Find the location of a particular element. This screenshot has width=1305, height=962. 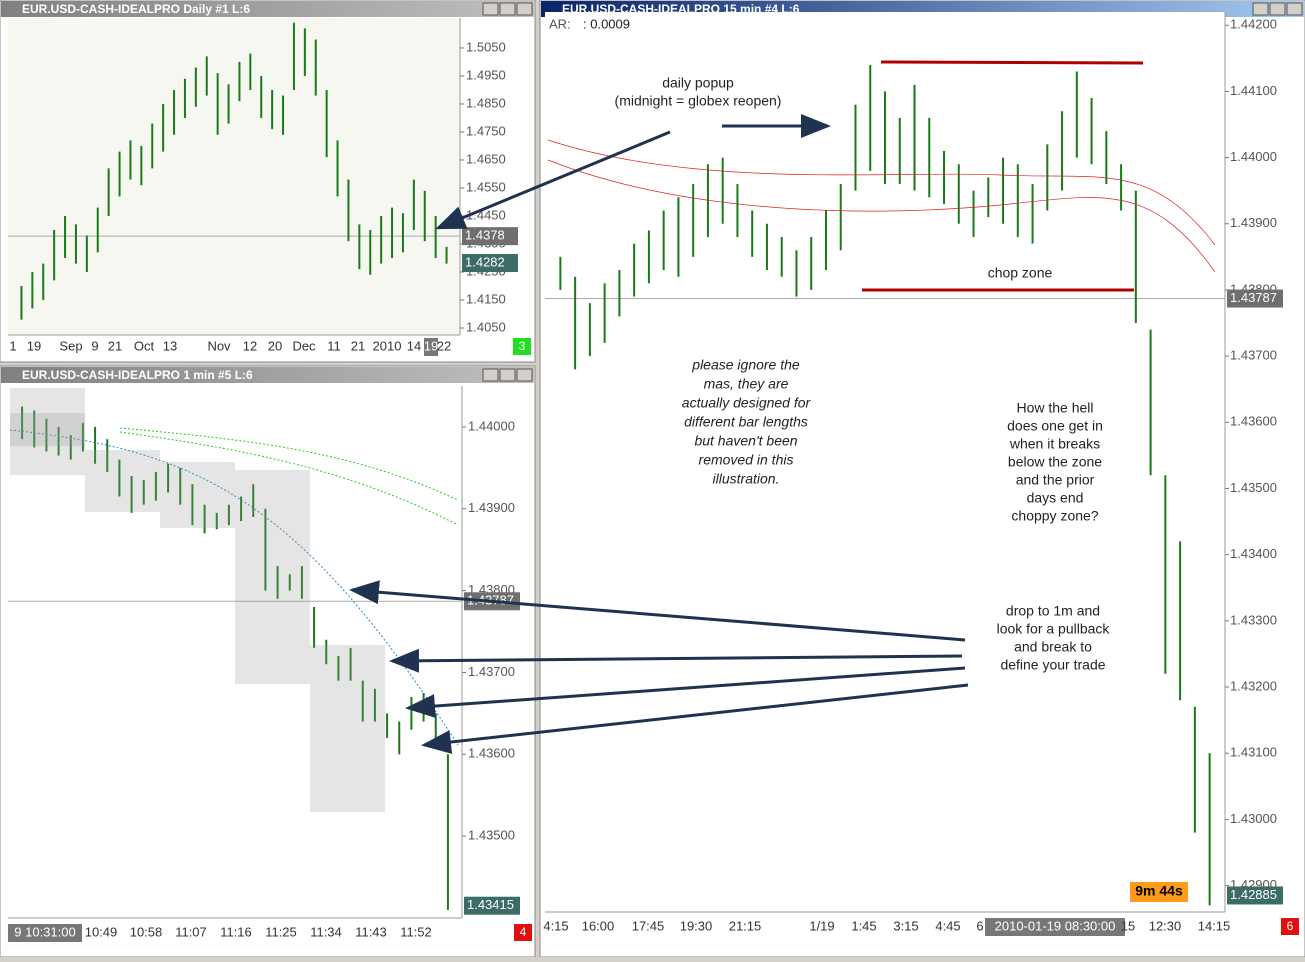

price-flag-label: 1.42885 is located at coordinates (1253, 894).